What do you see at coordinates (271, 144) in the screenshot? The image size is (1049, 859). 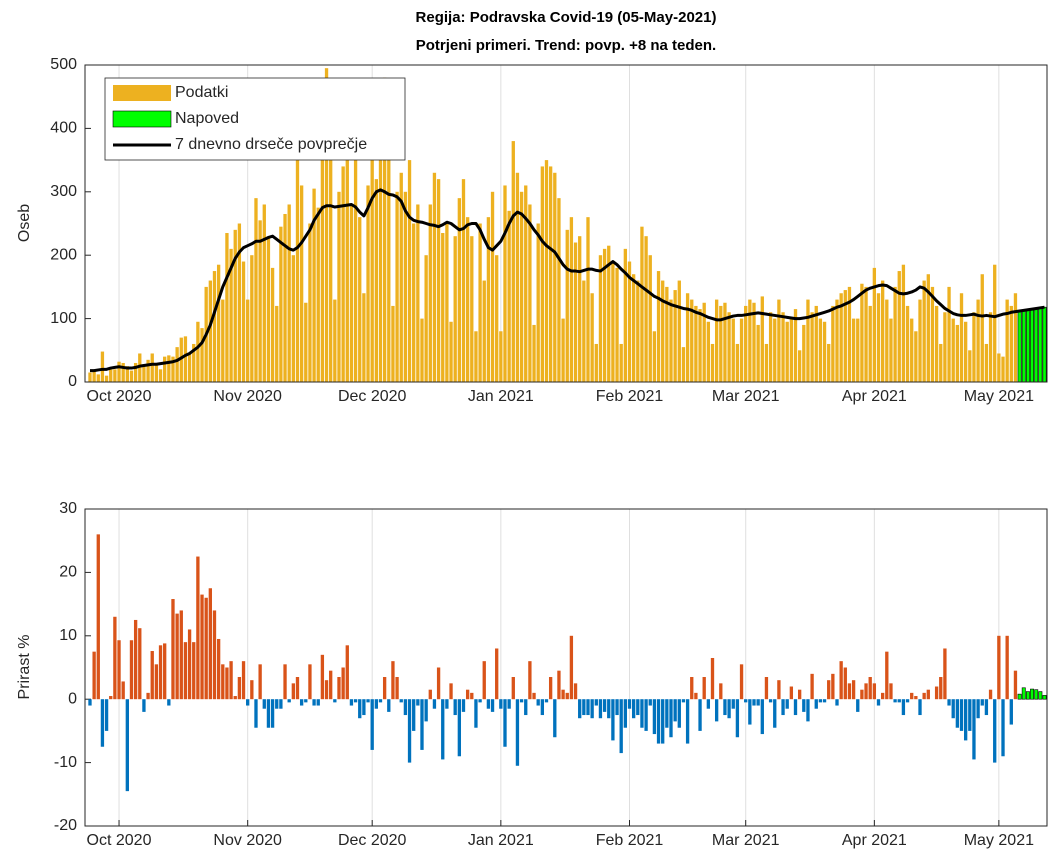 I see `legend-label: 7 dnevno drseče povprečje` at bounding box center [271, 144].